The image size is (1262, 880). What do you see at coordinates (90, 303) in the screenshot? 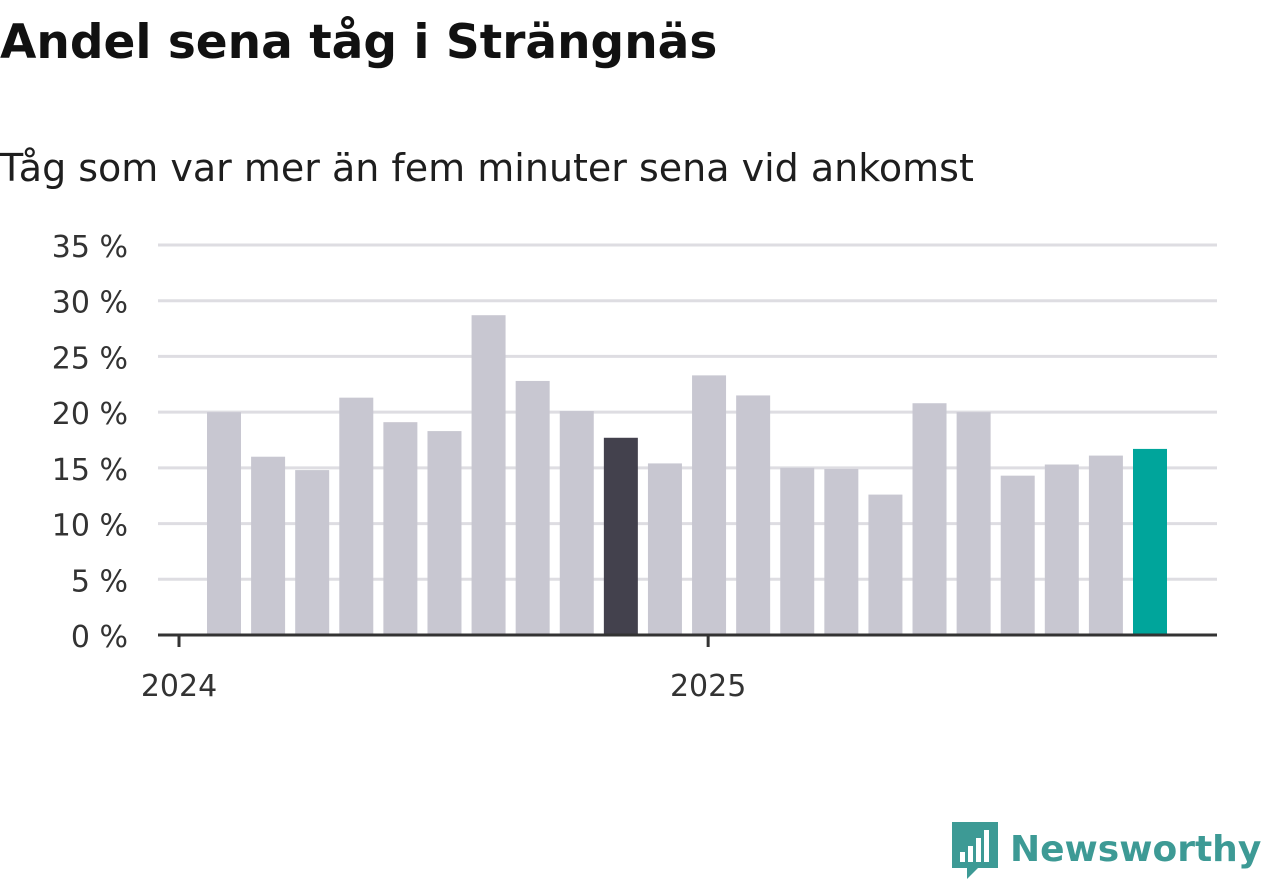
I see `y-tick-label: 30 %` at bounding box center [90, 303].